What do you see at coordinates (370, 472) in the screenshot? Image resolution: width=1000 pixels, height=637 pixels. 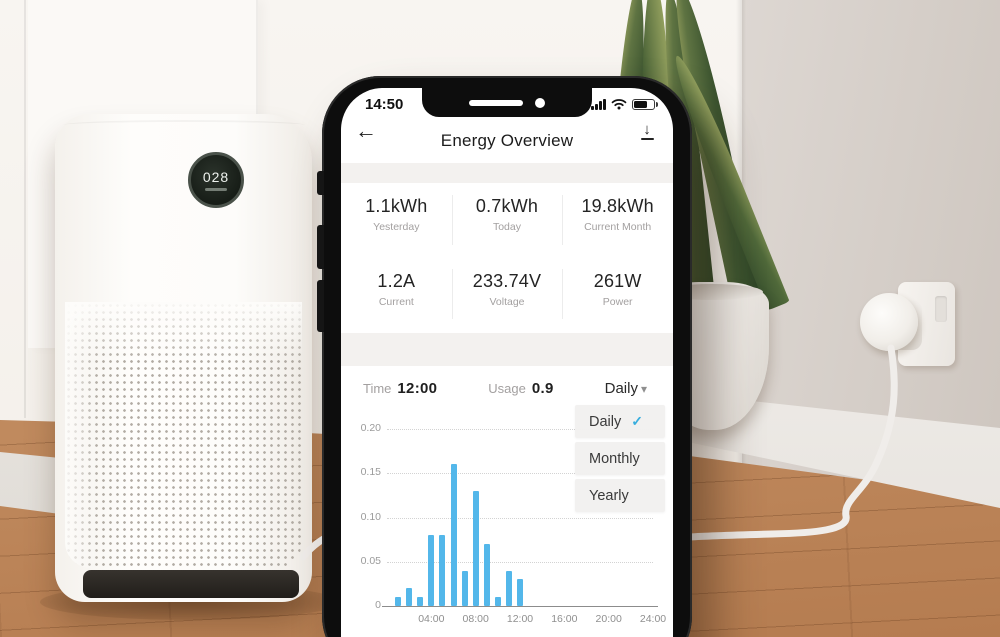 I see `y-axis-tick-label: 0.15` at bounding box center [370, 472].